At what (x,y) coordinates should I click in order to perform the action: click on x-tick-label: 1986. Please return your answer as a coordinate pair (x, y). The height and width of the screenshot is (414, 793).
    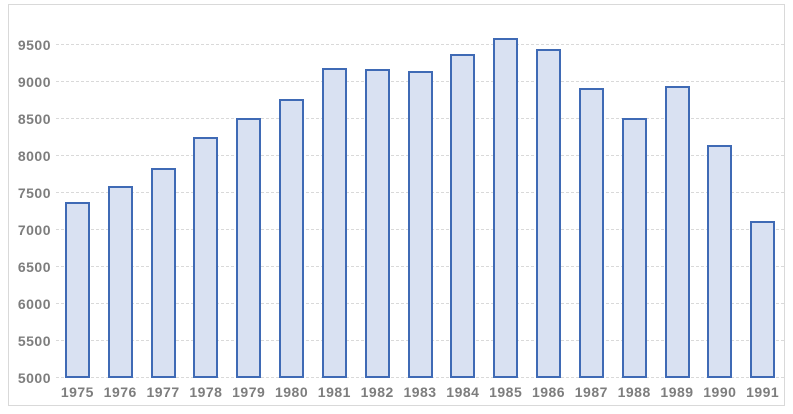
    Looking at the image, I should click on (548, 392).